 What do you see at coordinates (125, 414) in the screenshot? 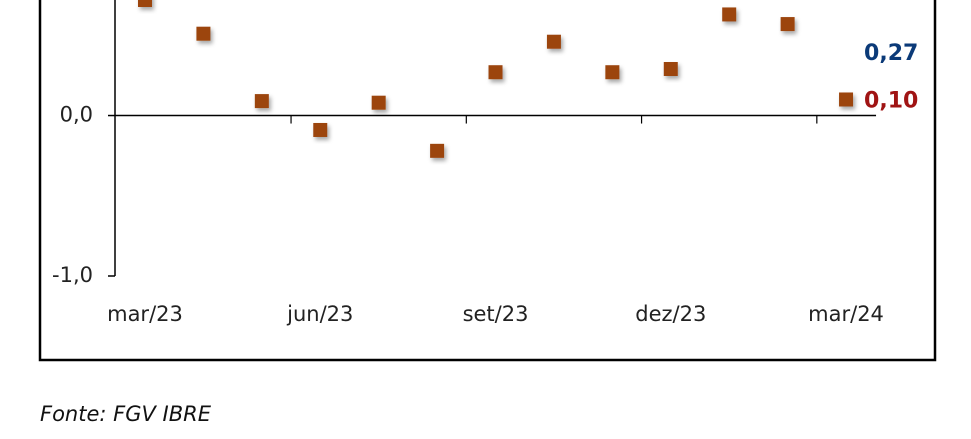
I see `source-note: Fonte: FGV IBRE` at bounding box center [125, 414].